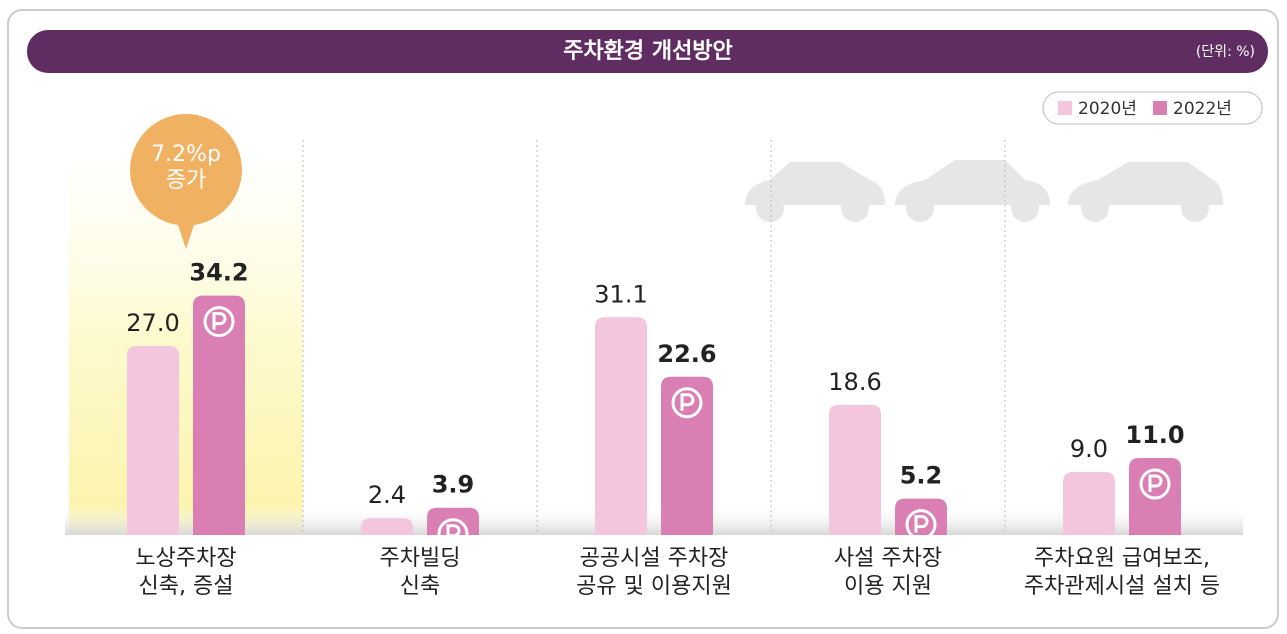 This screenshot has width=1287, height=634. What do you see at coordinates (1107, 109) in the screenshot?
I see `legend-label: 2020년` at bounding box center [1107, 109].